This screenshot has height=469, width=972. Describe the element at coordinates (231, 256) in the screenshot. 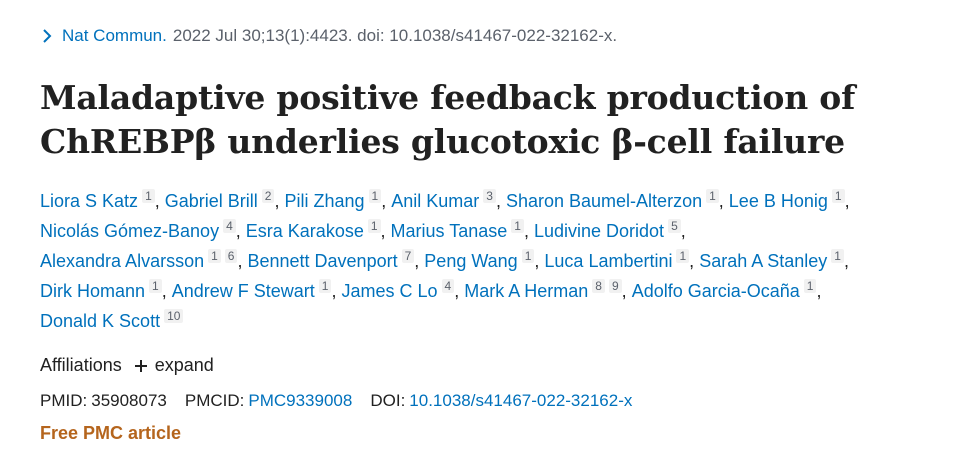

I see `affiliation-ref: 6` at that location.